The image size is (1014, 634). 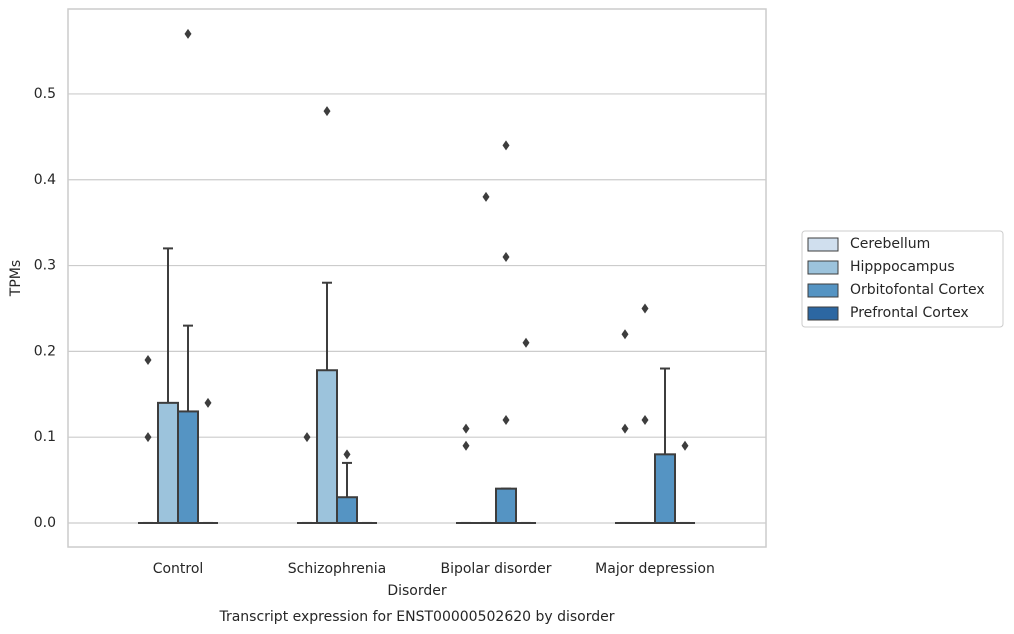 I want to click on y-tick-label: 0.5, so click(x=45, y=94).